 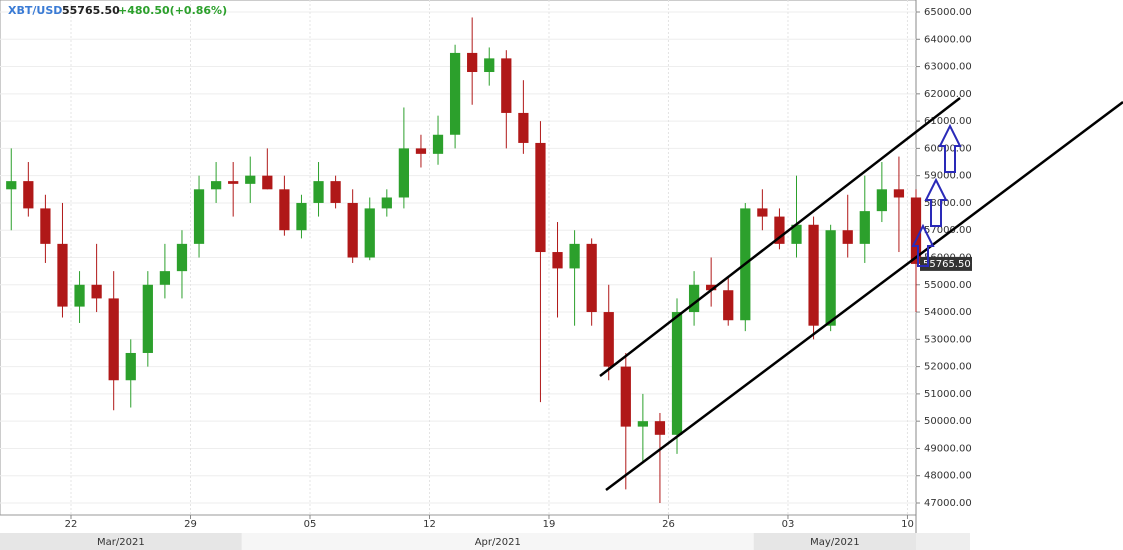 I want to click on x-tick-label: 29, so click(x=190, y=524).